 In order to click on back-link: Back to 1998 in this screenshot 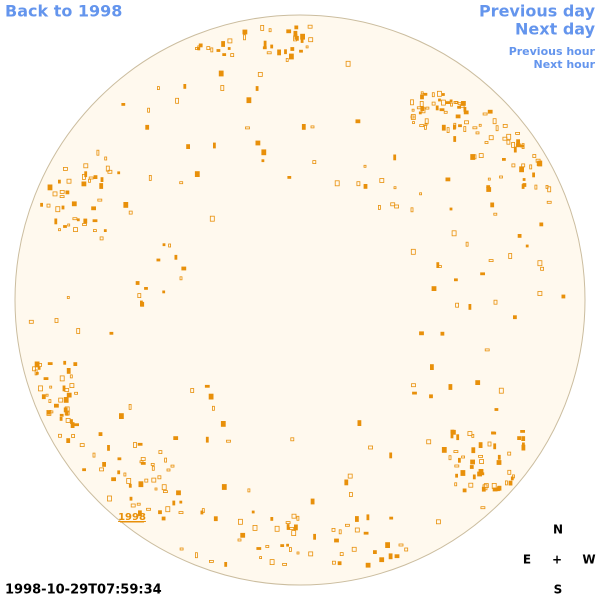, I will do `click(63, 11)`.